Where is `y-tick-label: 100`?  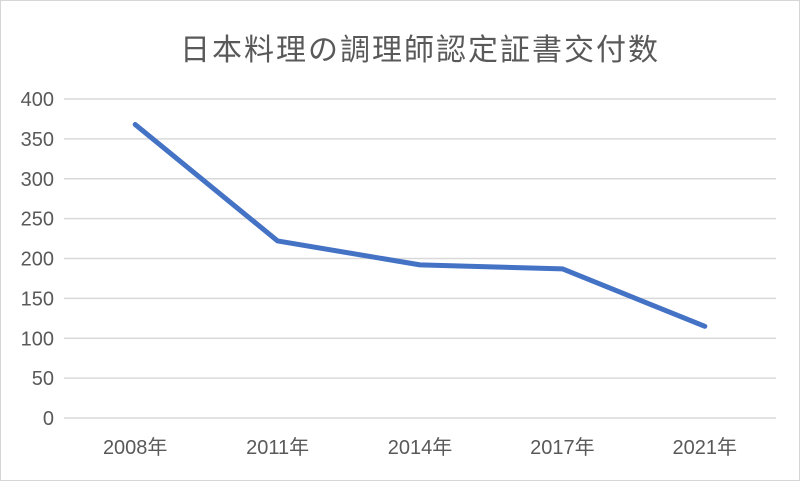
y-tick-label: 100 is located at coordinates (37, 339).